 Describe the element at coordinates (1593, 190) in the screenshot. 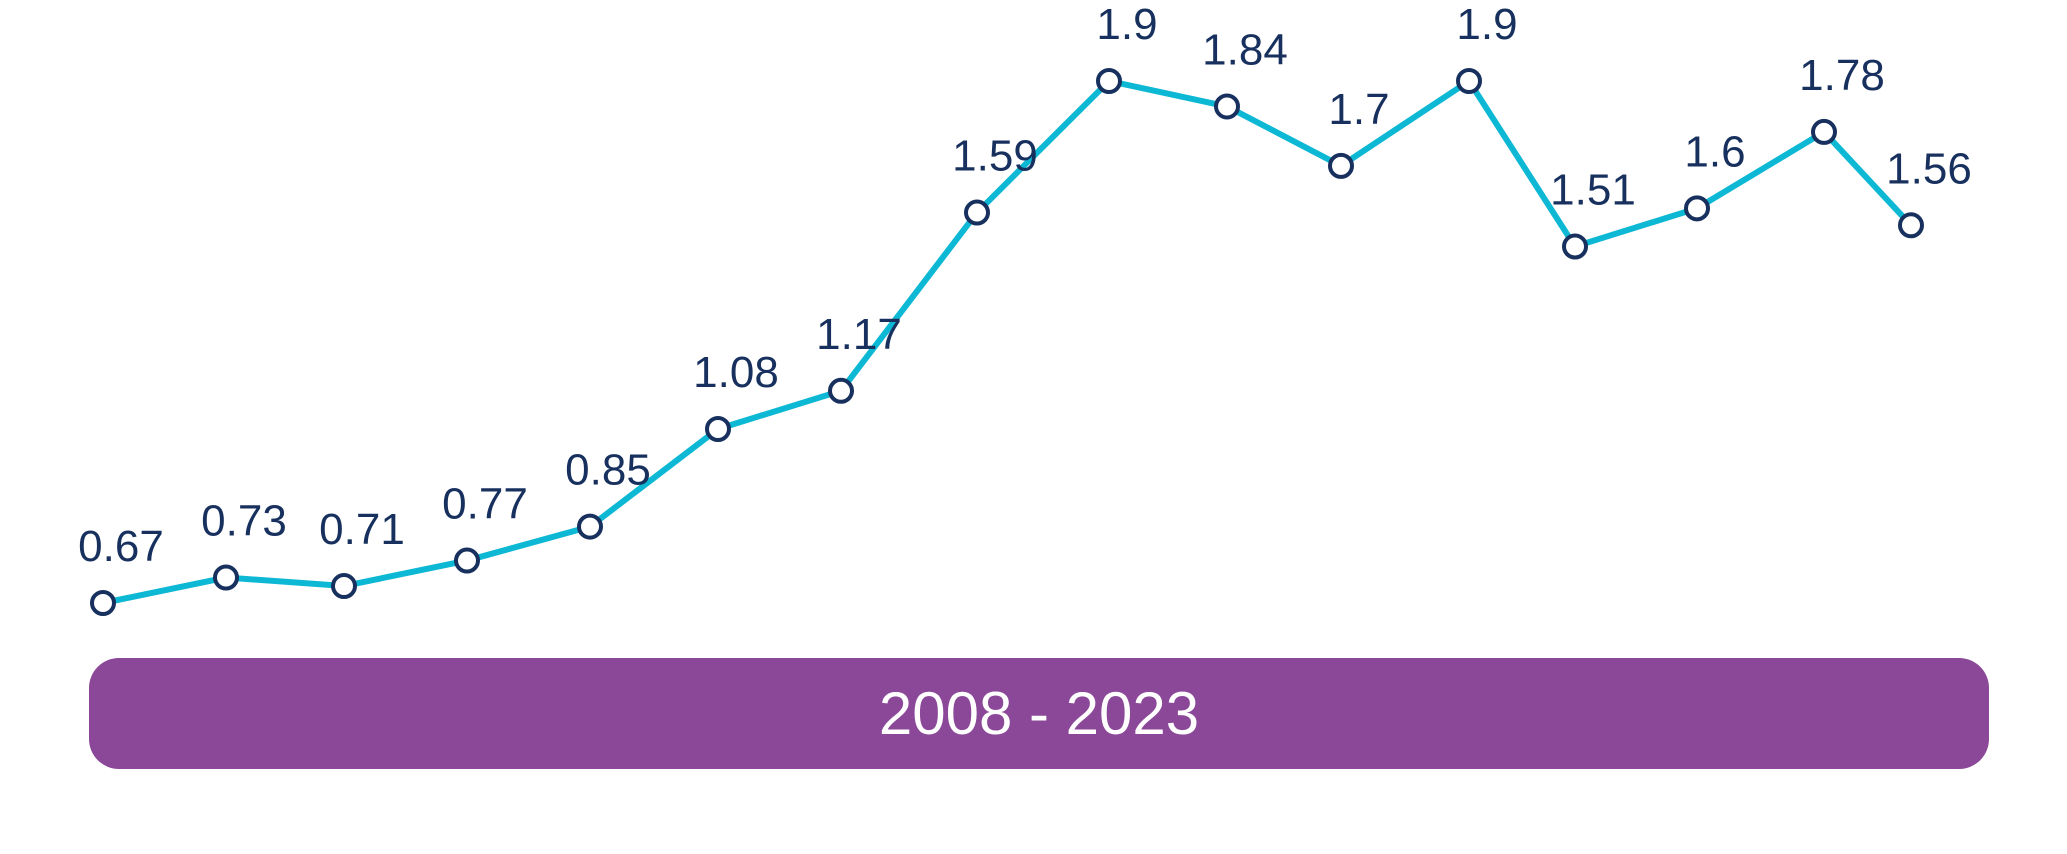

I see `data-label: 1.51` at that location.